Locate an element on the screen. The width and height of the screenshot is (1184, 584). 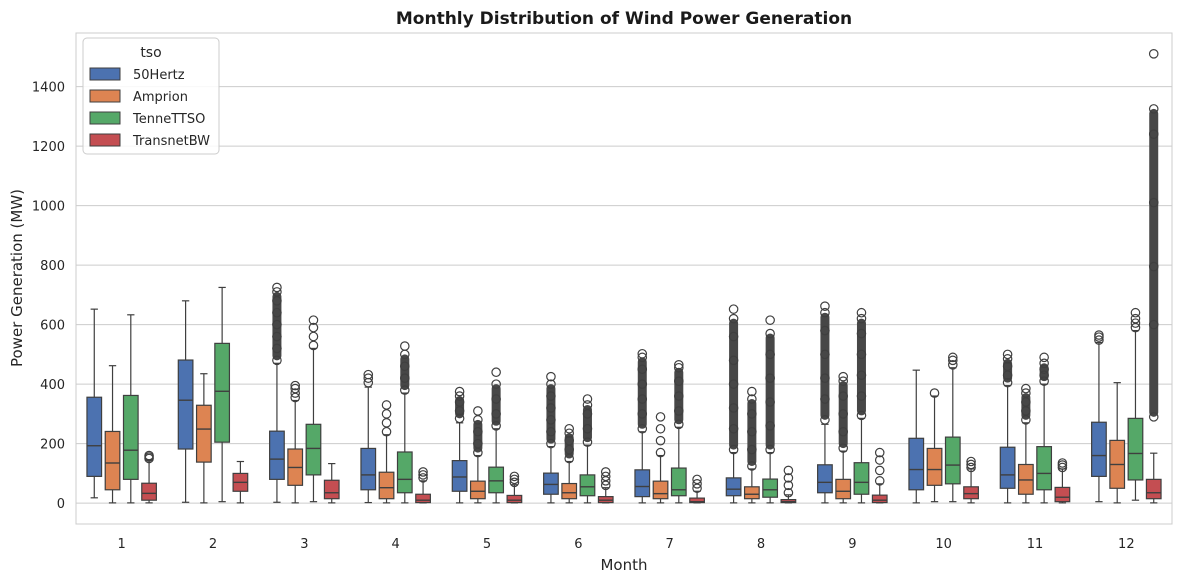
x-tick-label: 3 is located at coordinates (304, 544).